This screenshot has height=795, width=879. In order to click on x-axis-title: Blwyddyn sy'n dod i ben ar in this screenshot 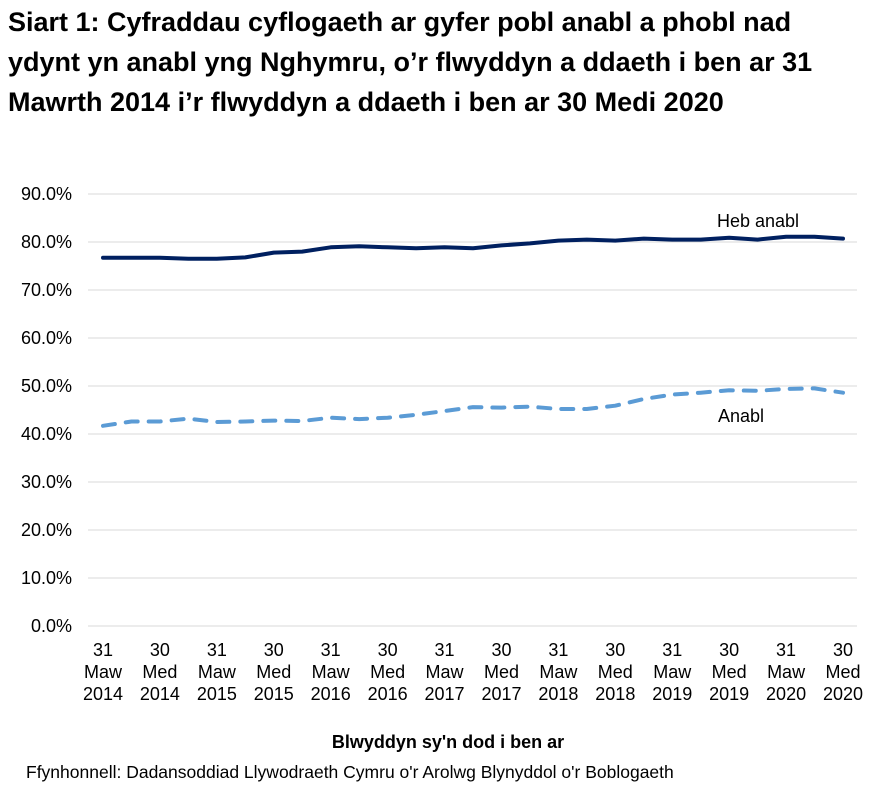, I will do `click(448, 742)`.